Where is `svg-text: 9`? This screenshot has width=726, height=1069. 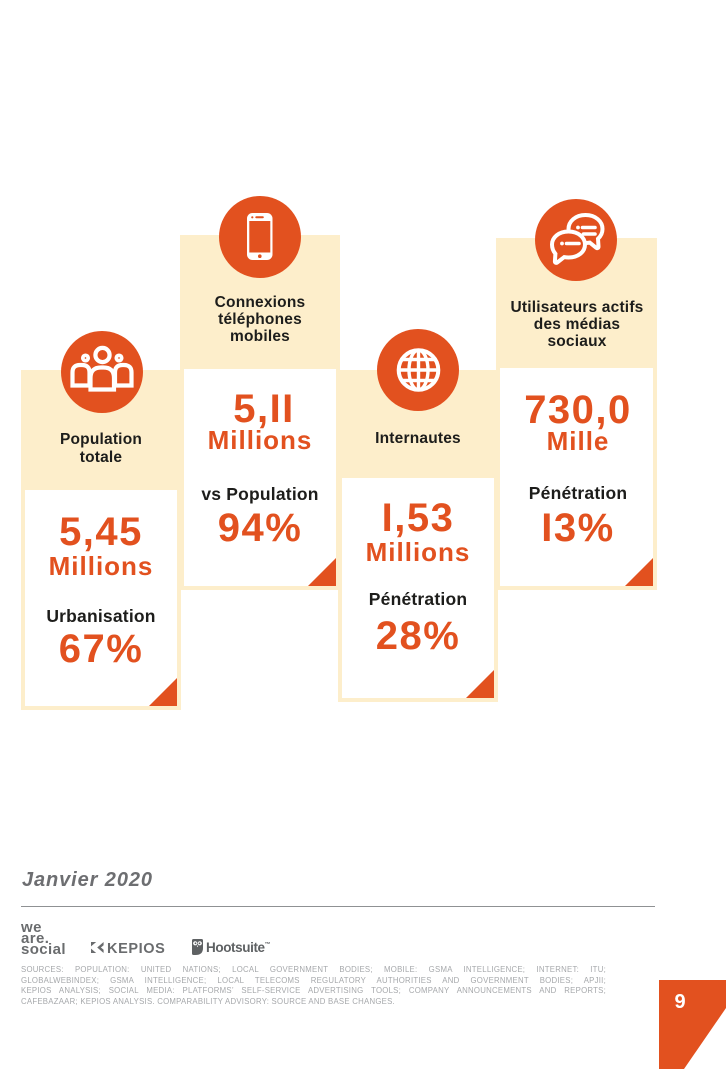
svg-text: 9 is located at coordinates (679, 1002).